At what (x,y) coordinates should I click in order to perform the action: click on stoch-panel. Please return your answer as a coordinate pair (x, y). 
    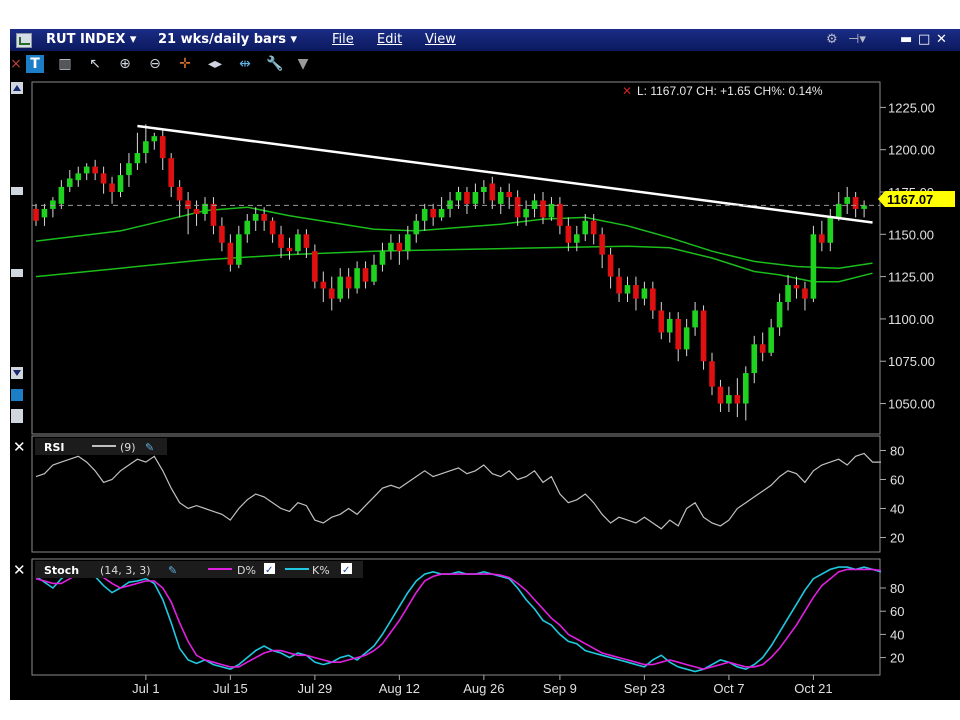
    Looking at the image, I should click on (456, 617).